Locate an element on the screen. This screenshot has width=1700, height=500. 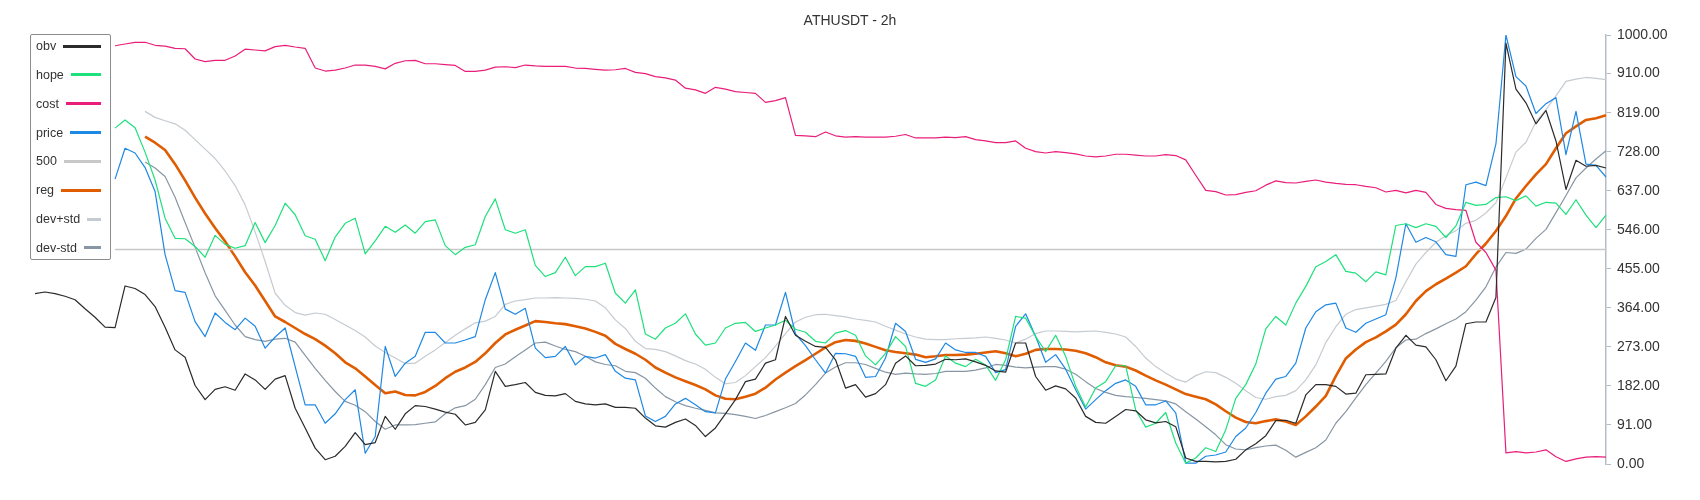
y-tick-label: 637.00 is located at coordinates (1639, 189).